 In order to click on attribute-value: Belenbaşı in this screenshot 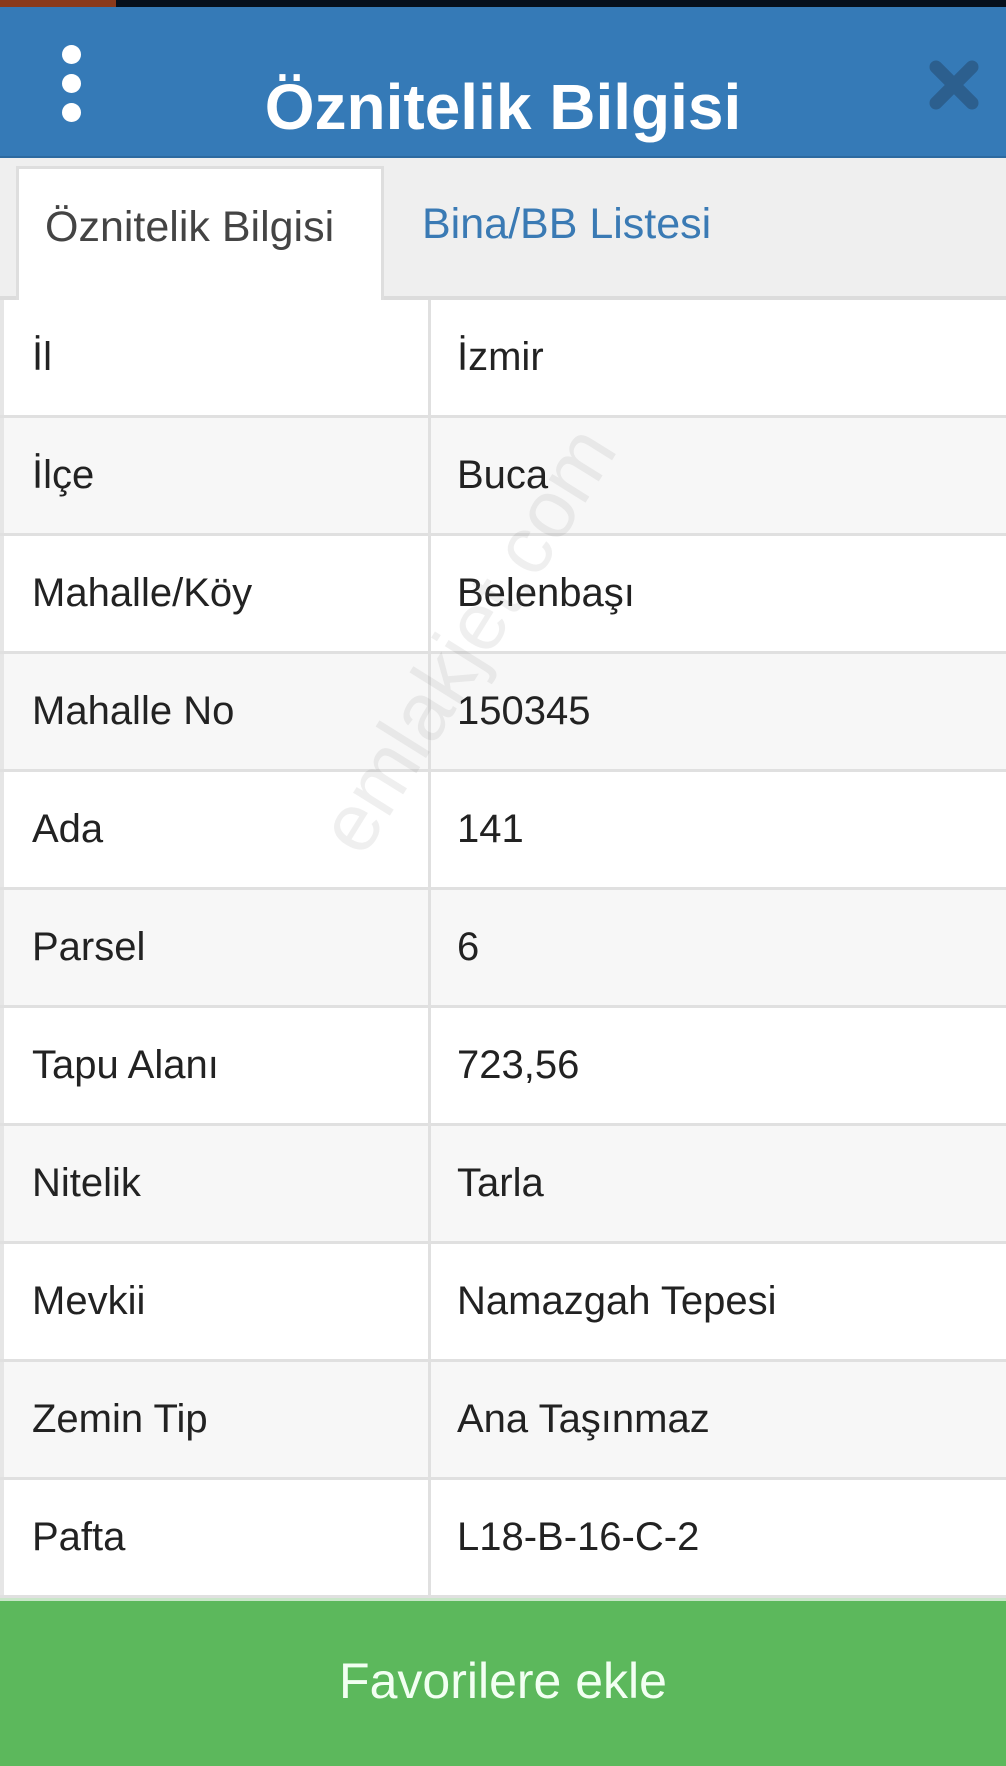, I will do `click(546, 593)`.